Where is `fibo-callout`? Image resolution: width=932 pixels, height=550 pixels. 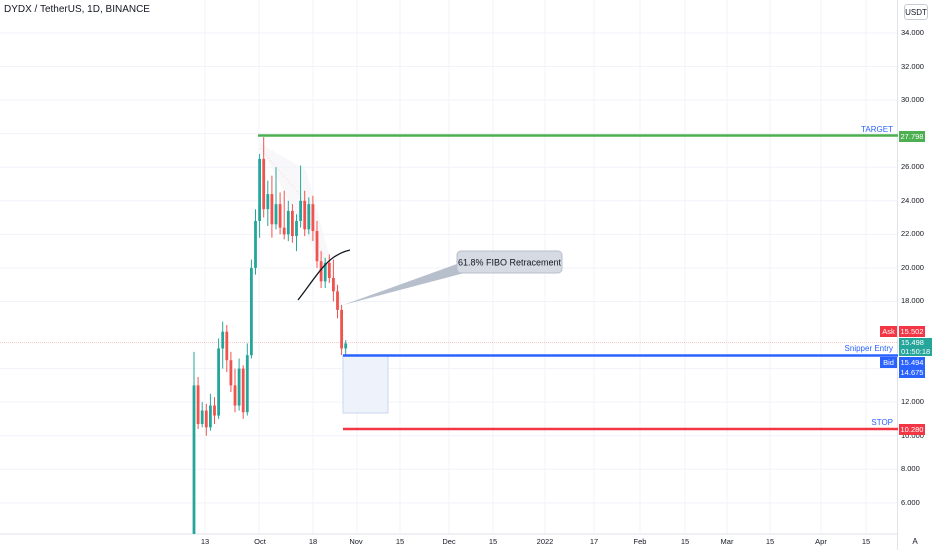
fibo-callout is located at coordinates (509, 262).